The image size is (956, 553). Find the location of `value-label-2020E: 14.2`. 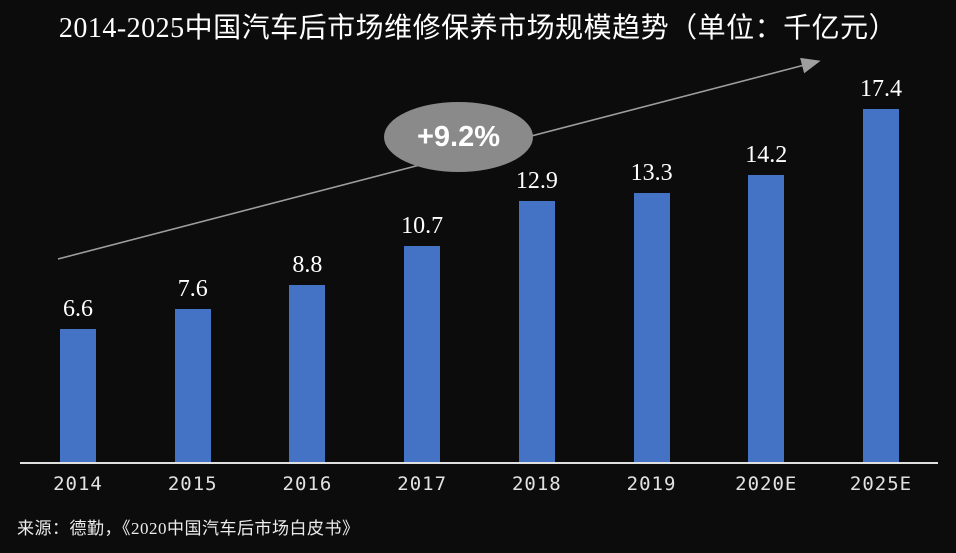

value-label-2020E: 14.2 is located at coordinates (766, 155).